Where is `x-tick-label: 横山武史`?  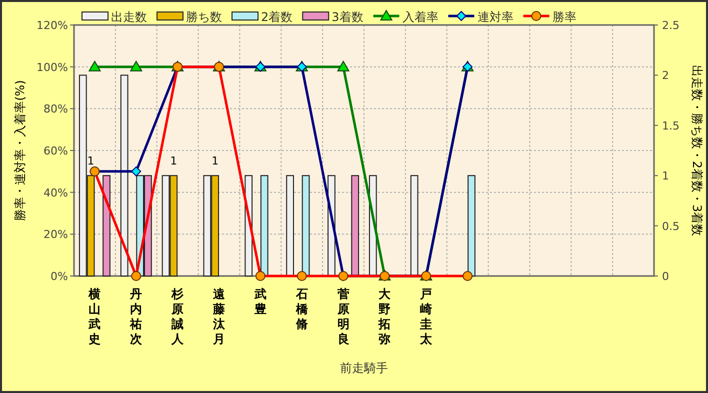
x-tick-label: 横山武史 is located at coordinates (94, 316).